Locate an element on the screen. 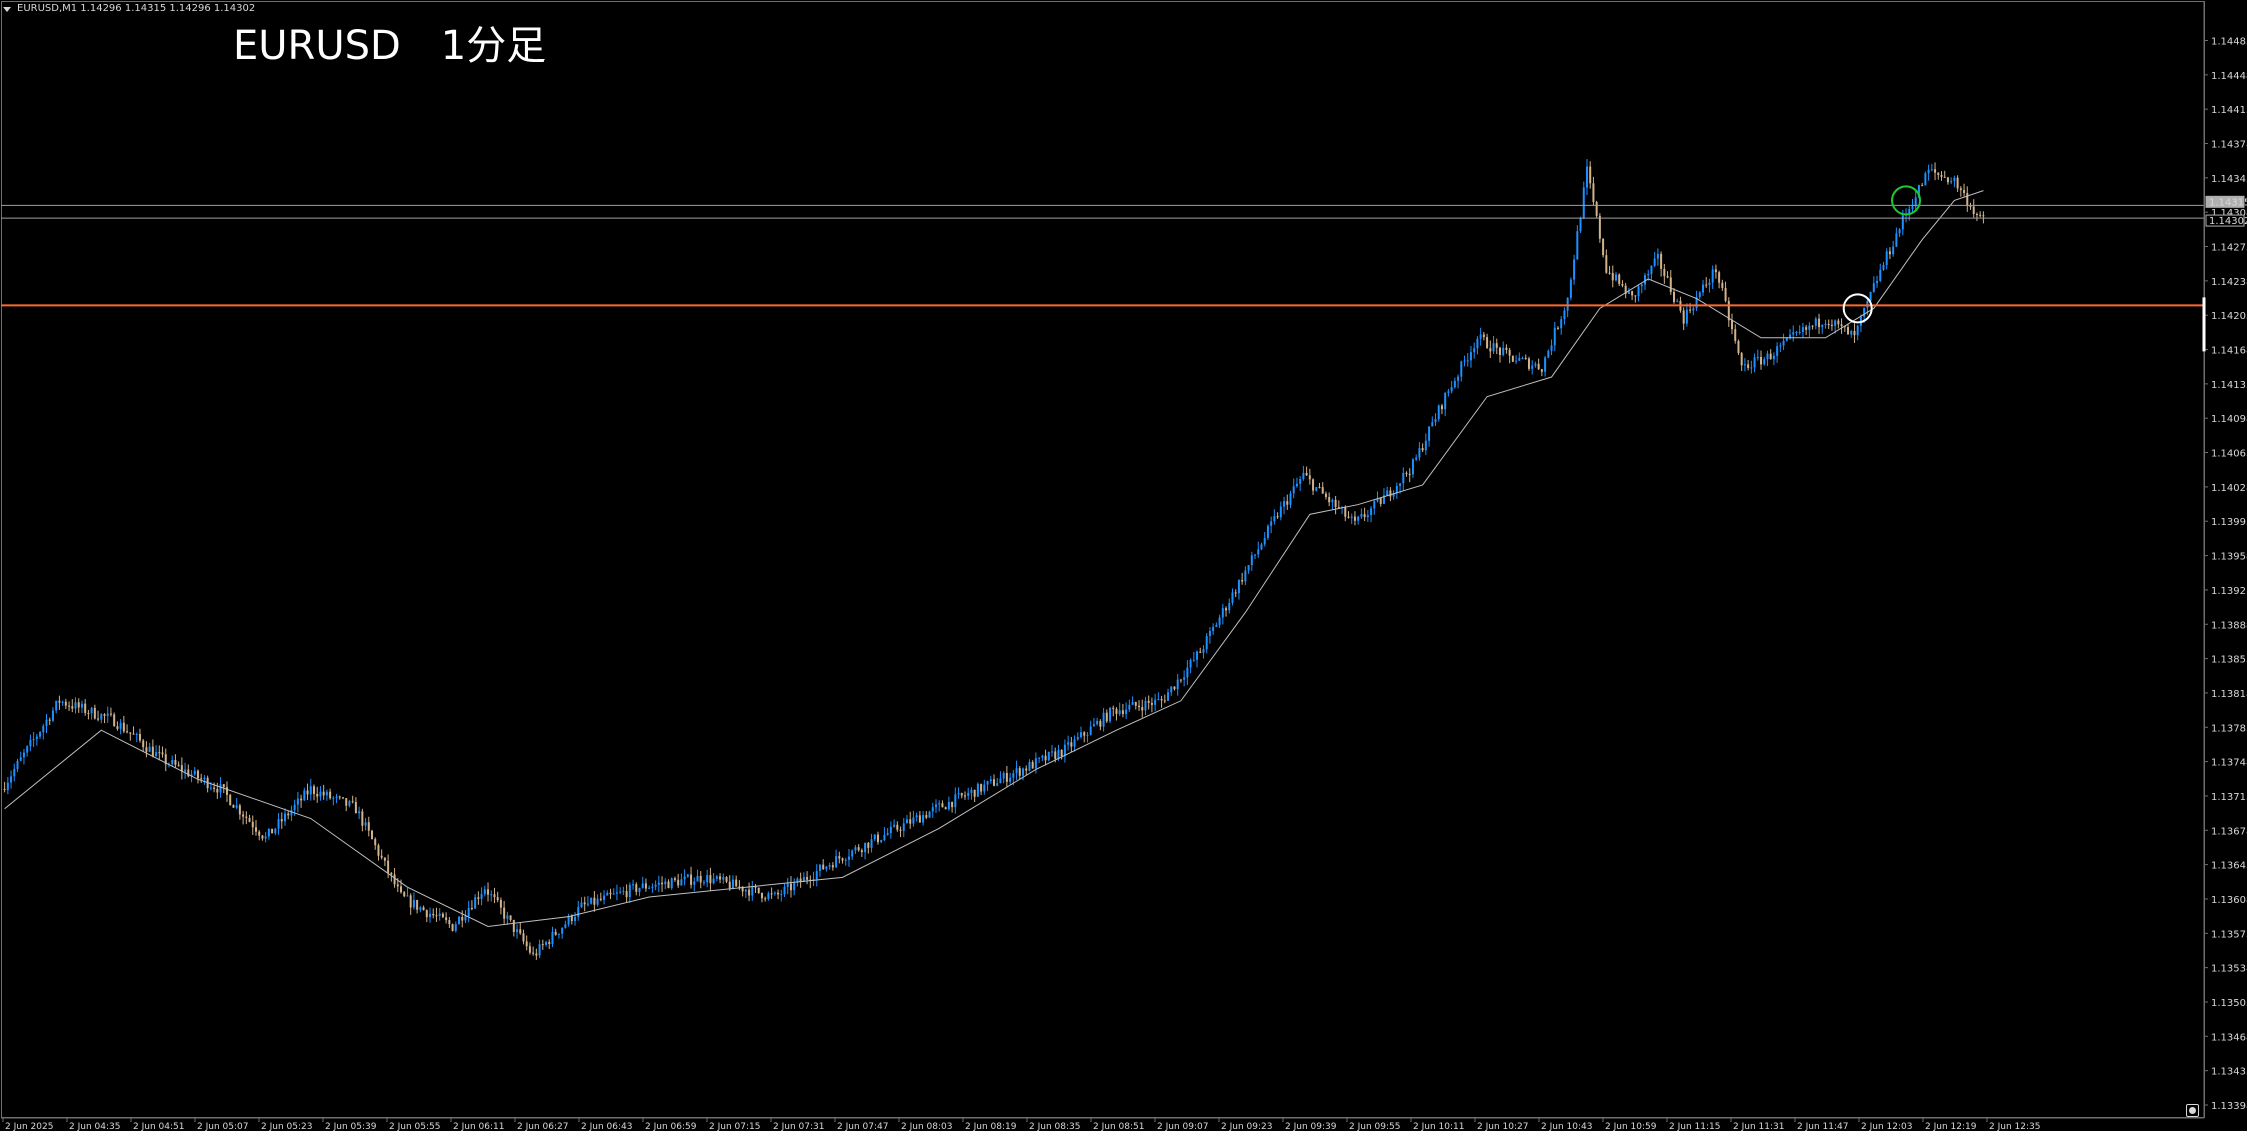 This screenshot has height=1131, width=2247. time-tick-label: 2 Jun 10:59 is located at coordinates (1631, 1126).